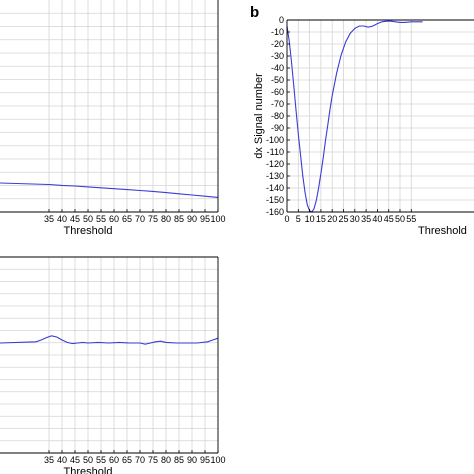 Image resolution: width=474 pixels, height=474 pixels. I want to click on panel-c-series, so click(109, 340).